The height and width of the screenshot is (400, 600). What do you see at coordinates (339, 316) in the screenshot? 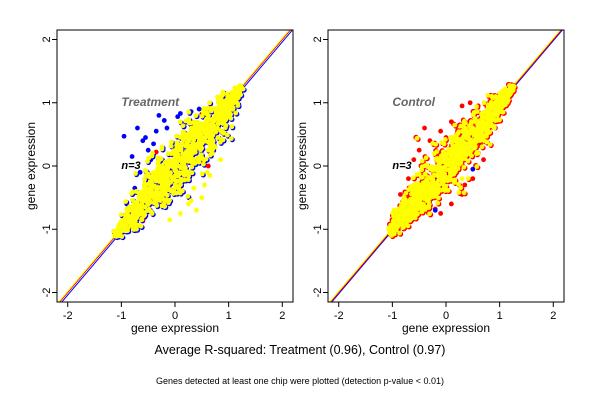
I see `x-tick-label: -2` at bounding box center [339, 316].